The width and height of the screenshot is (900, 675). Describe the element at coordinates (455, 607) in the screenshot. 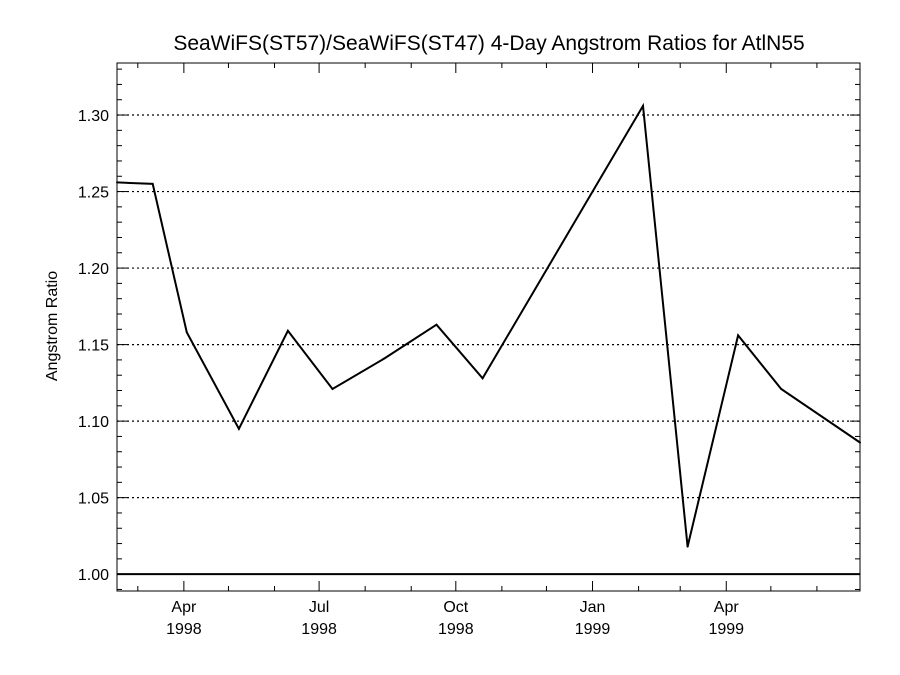

I see `x-tick-label-month: Oct` at that location.